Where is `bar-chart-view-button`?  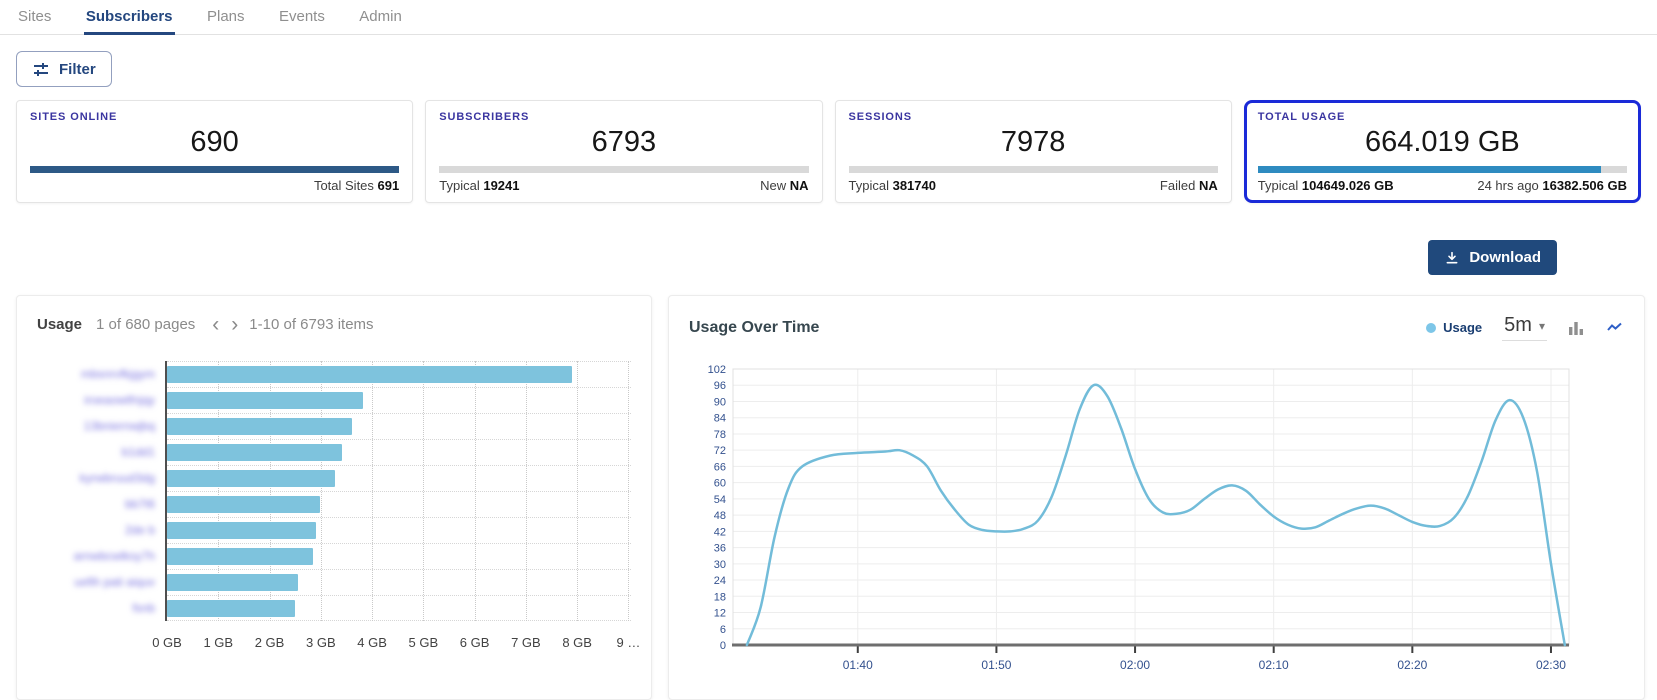 bar-chart-view-button is located at coordinates (1576, 328).